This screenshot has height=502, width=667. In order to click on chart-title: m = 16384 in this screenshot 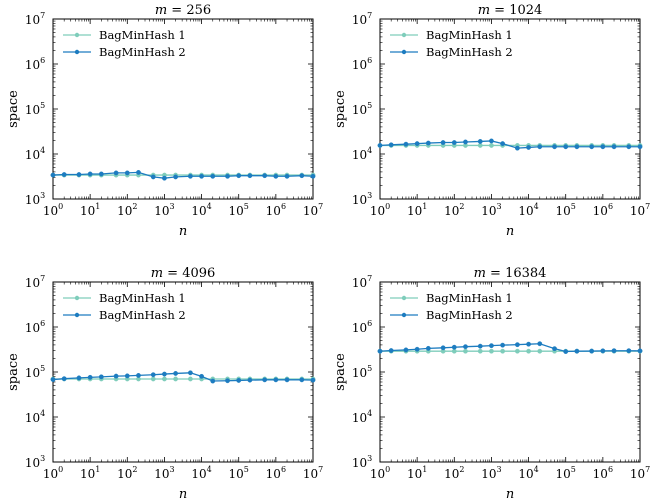, I will do `click(510, 273)`.